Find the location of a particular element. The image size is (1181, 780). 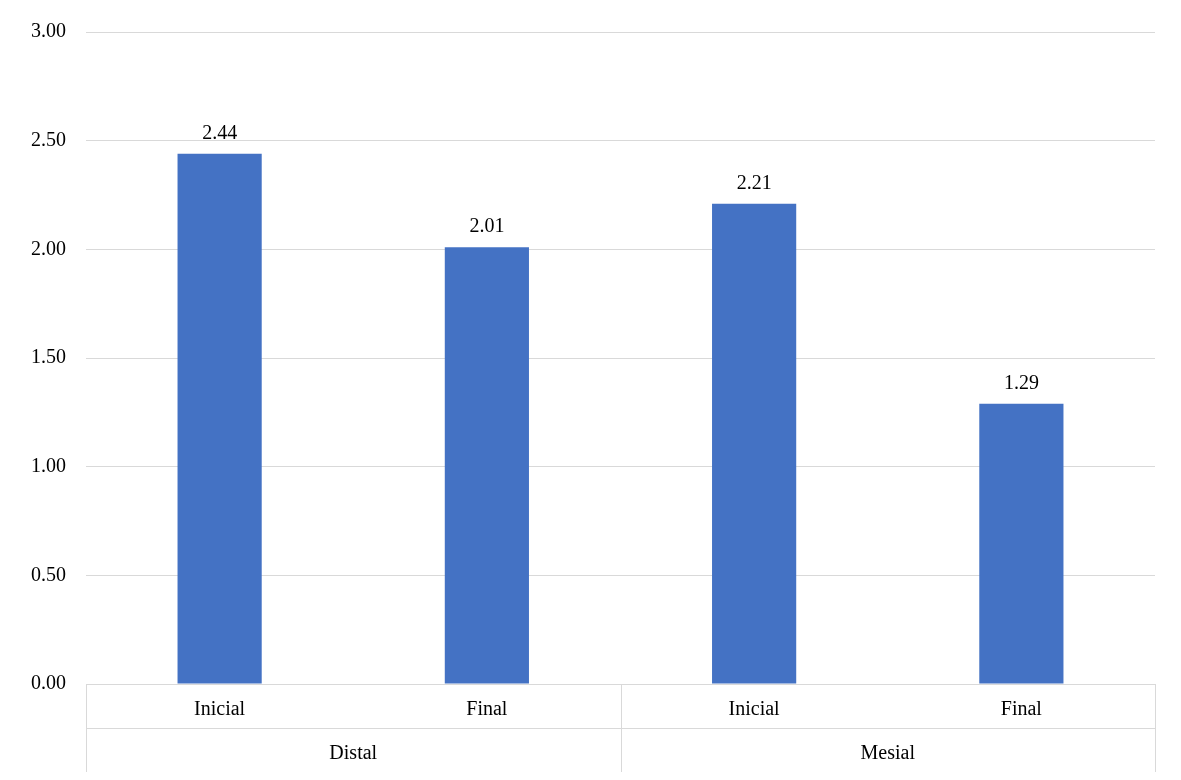

y-tick-label: 0.50 is located at coordinates (48, 573).